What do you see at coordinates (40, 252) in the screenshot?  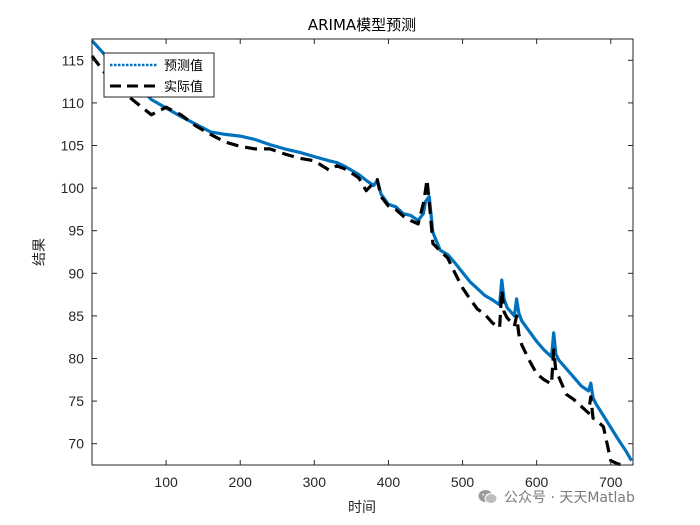 I see `y-axis-label: 结果` at bounding box center [40, 252].